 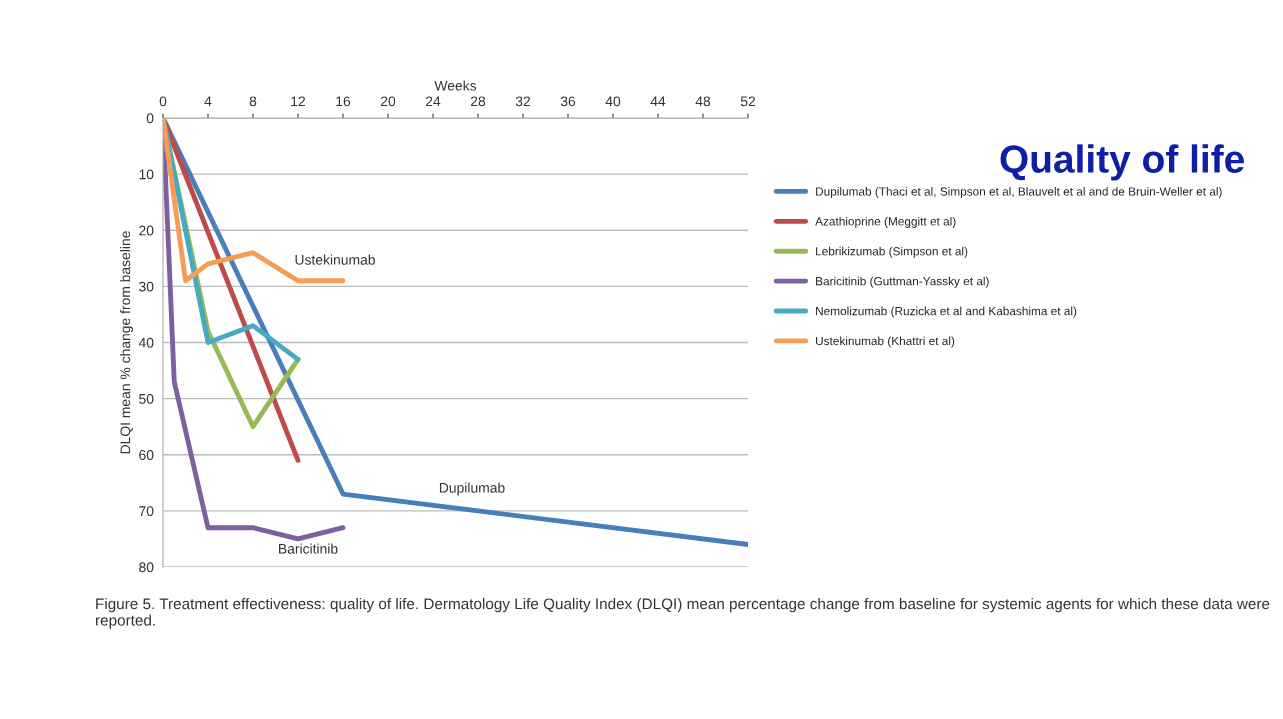 What do you see at coordinates (208, 101) in the screenshot?
I see `x-tick-label: 4` at bounding box center [208, 101].